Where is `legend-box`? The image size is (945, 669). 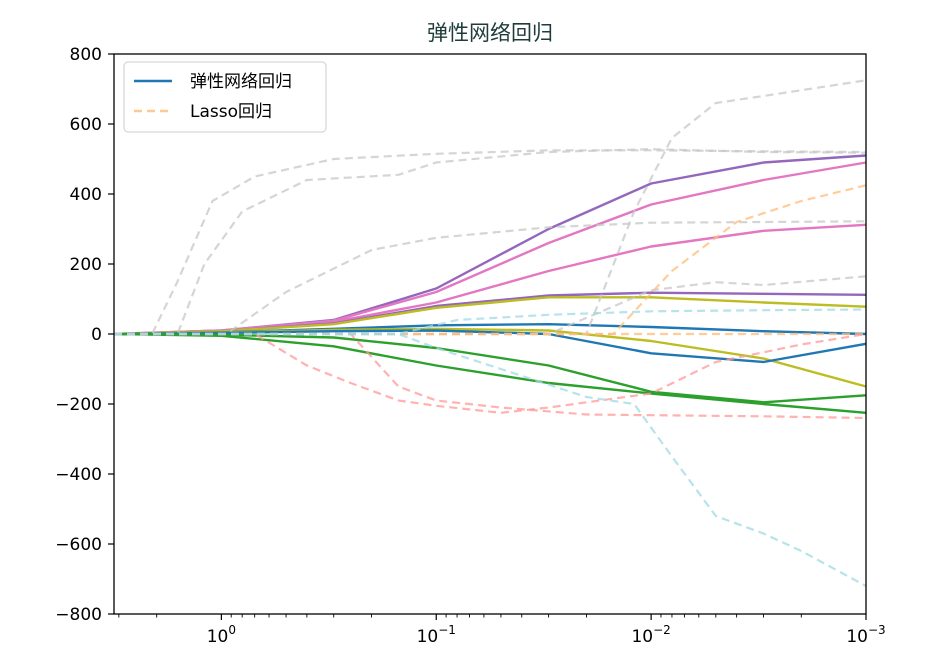 legend-box is located at coordinates (225, 97).